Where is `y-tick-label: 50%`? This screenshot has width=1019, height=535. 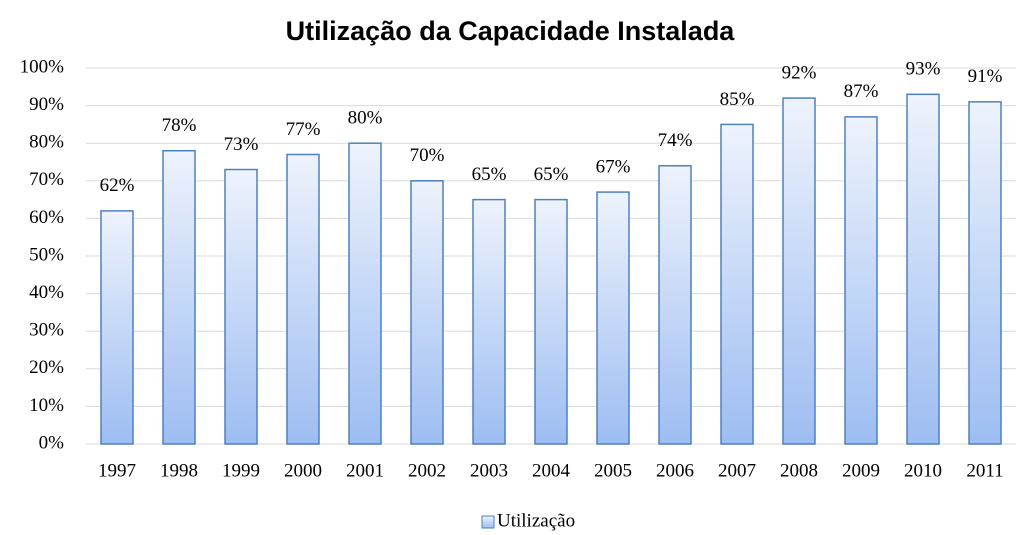 y-tick-label: 50% is located at coordinates (46, 254).